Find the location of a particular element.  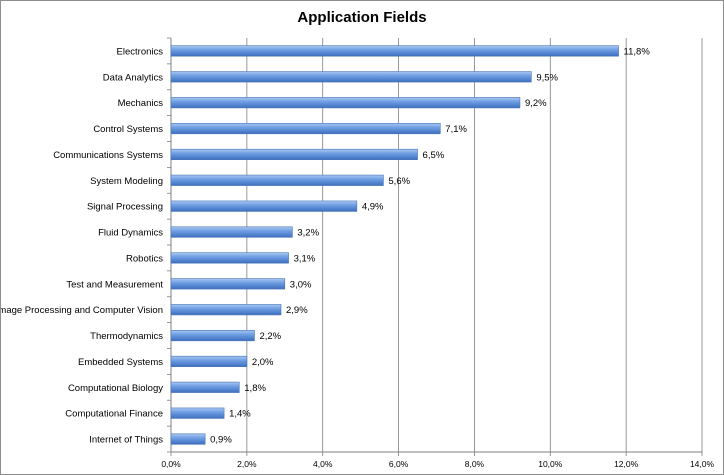

category-label: Embedded Systems is located at coordinates (120, 362).